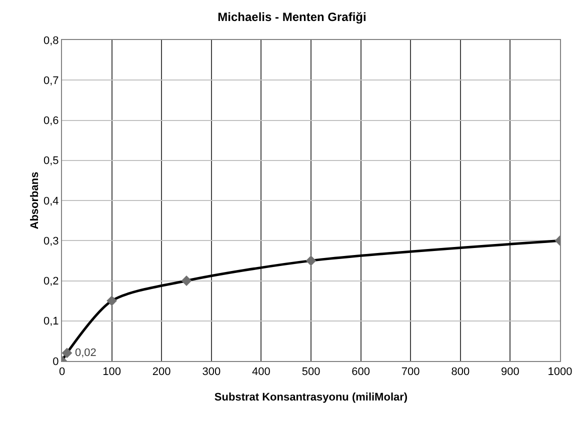  Describe the element at coordinates (211, 372) in the screenshot. I see `x-tick-label: 300` at that location.